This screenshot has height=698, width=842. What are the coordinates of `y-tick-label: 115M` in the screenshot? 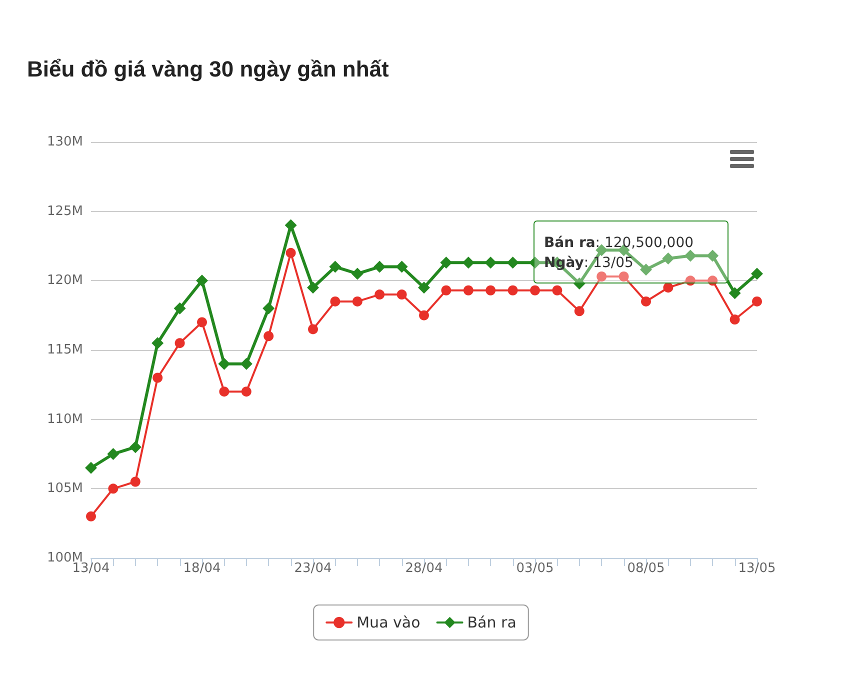 It's located at (64, 350).